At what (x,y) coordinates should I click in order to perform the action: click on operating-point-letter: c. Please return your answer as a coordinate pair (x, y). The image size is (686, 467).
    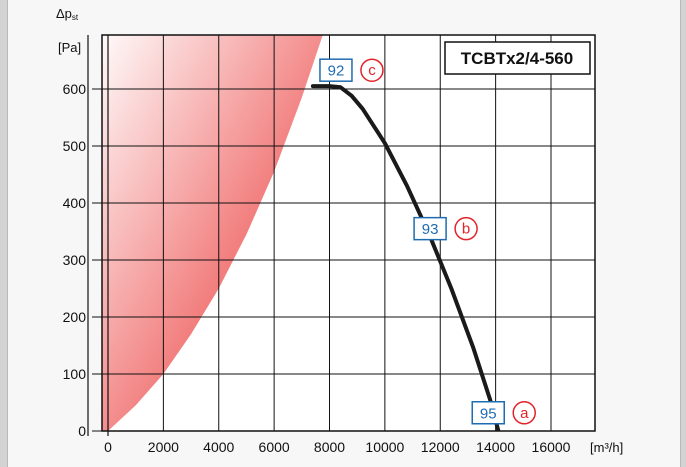
    Looking at the image, I should click on (372, 70).